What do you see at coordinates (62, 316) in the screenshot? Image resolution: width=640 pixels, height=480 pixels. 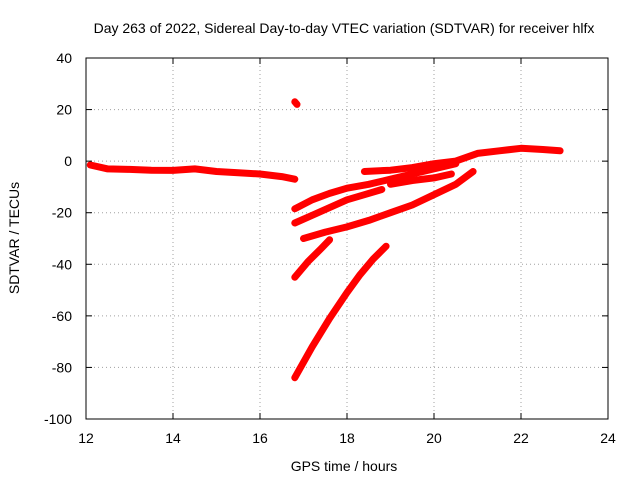 I see `y-tick-label: -60` at bounding box center [62, 316].